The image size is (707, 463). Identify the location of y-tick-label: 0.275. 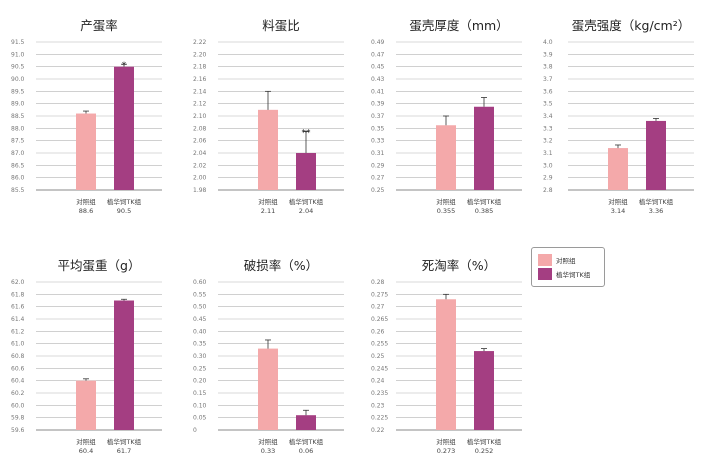
(379, 294).